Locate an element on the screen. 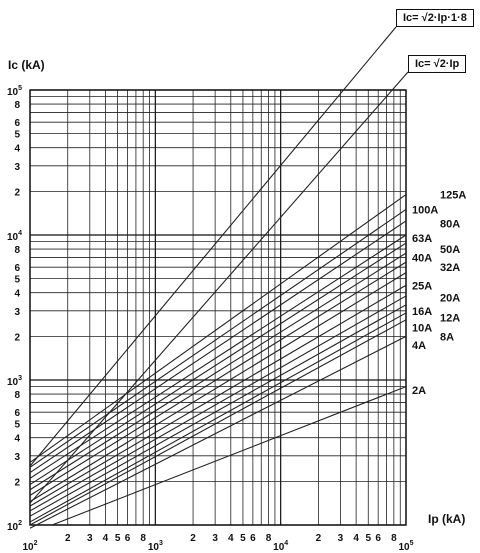  curve-label-20a: 20A is located at coordinates (450, 299).